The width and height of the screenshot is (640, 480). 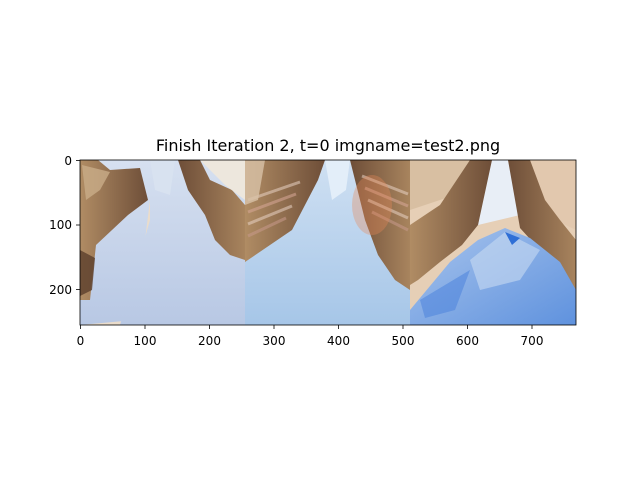 I want to click on x-tick-label: 400, so click(x=338, y=341).